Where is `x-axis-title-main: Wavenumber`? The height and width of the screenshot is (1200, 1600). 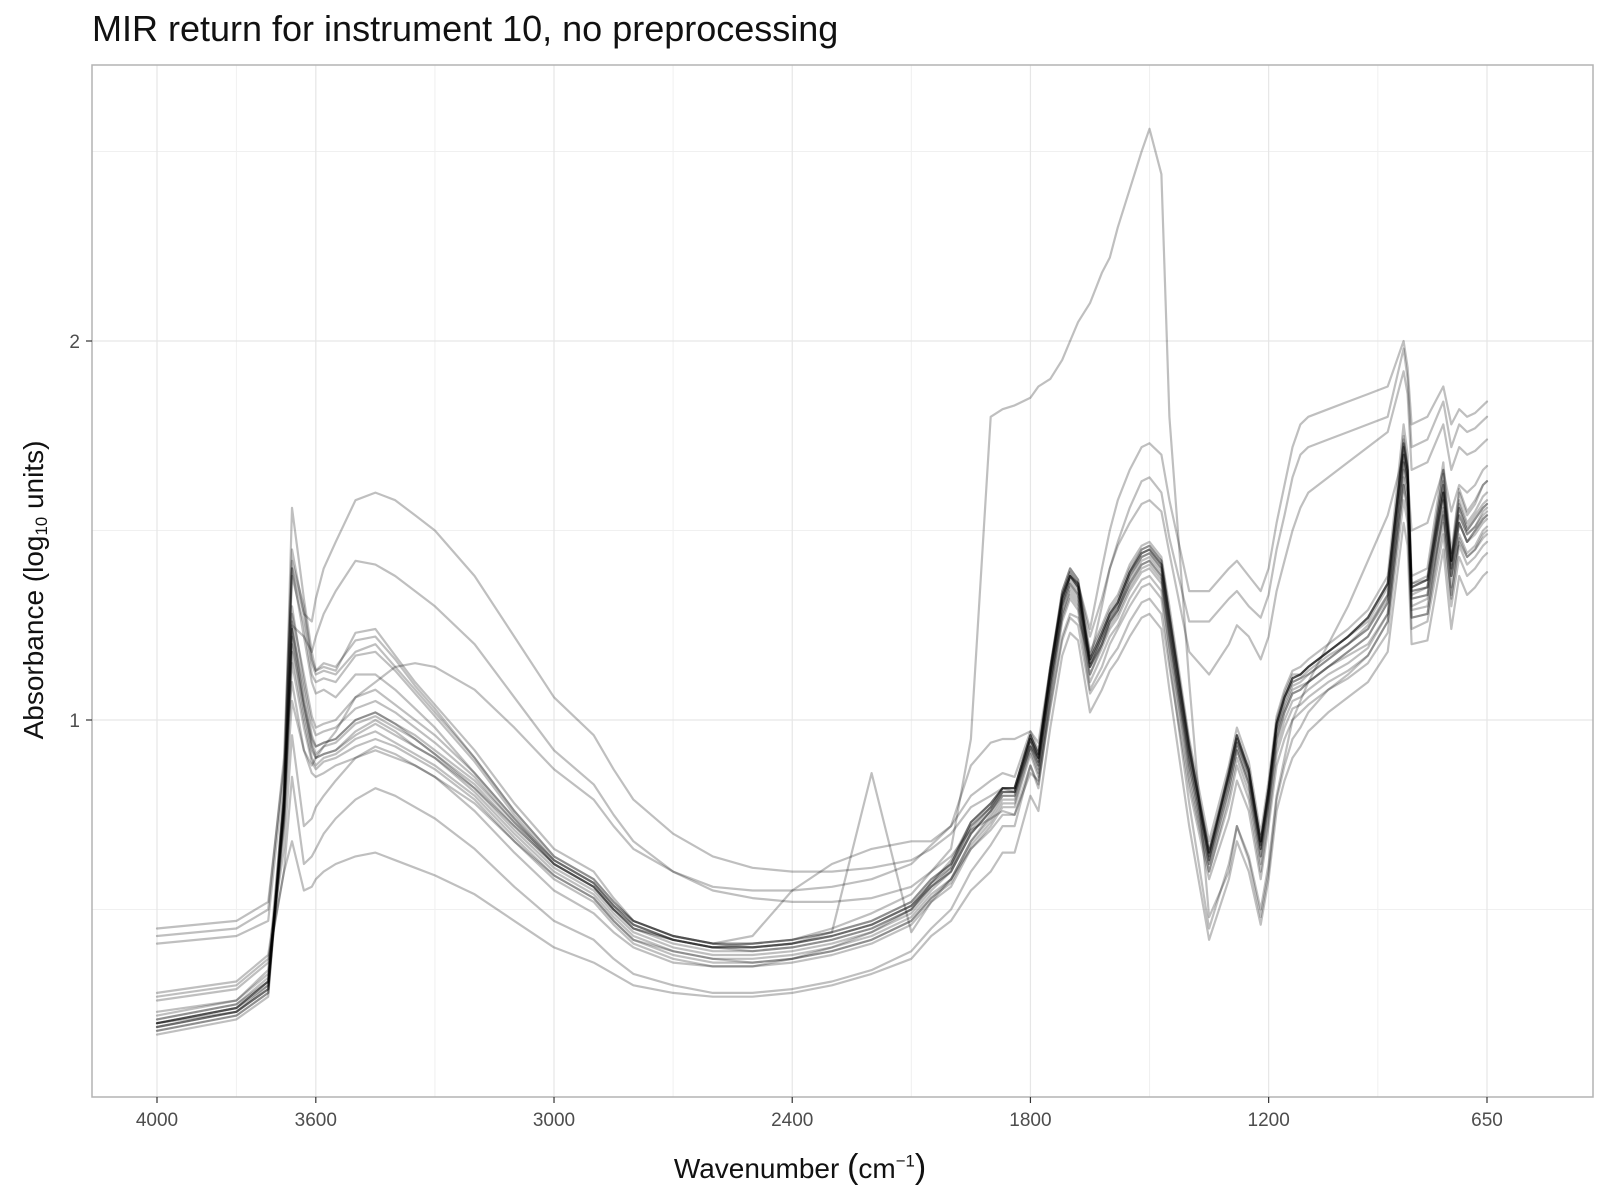
x-axis-title-main: Wavenumber is located at coordinates (760, 1168).